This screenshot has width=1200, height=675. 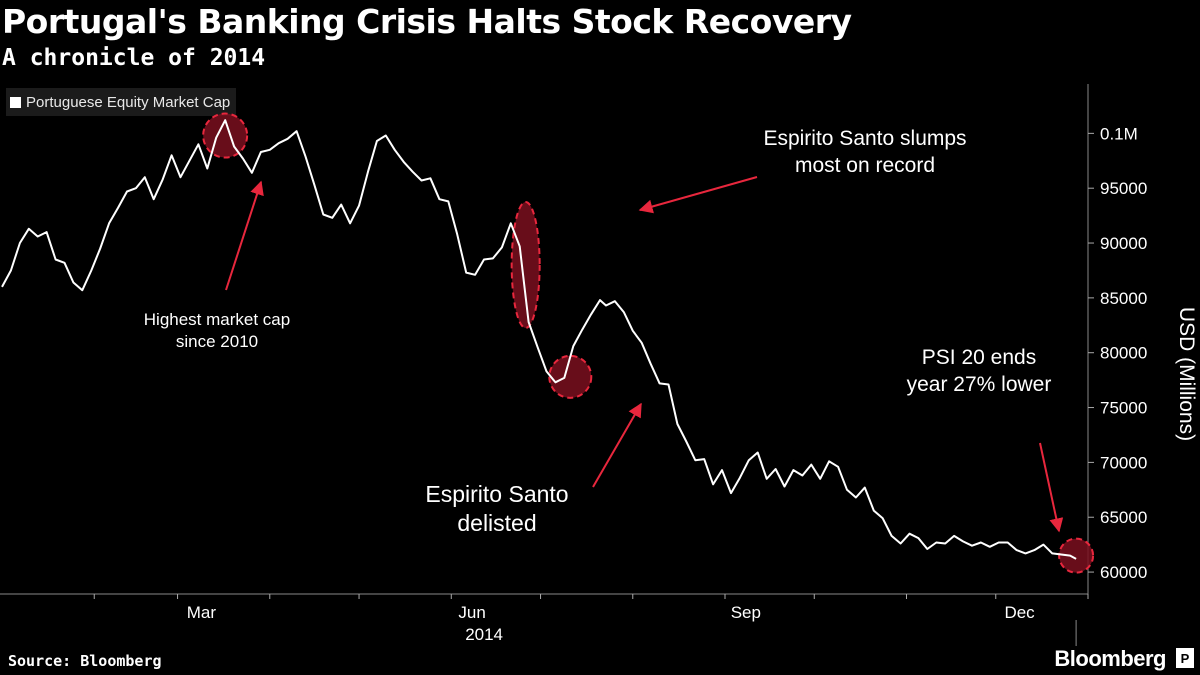 What do you see at coordinates (202, 612) in the screenshot?
I see `x-tick-label: Mar` at bounding box center [202, 612].